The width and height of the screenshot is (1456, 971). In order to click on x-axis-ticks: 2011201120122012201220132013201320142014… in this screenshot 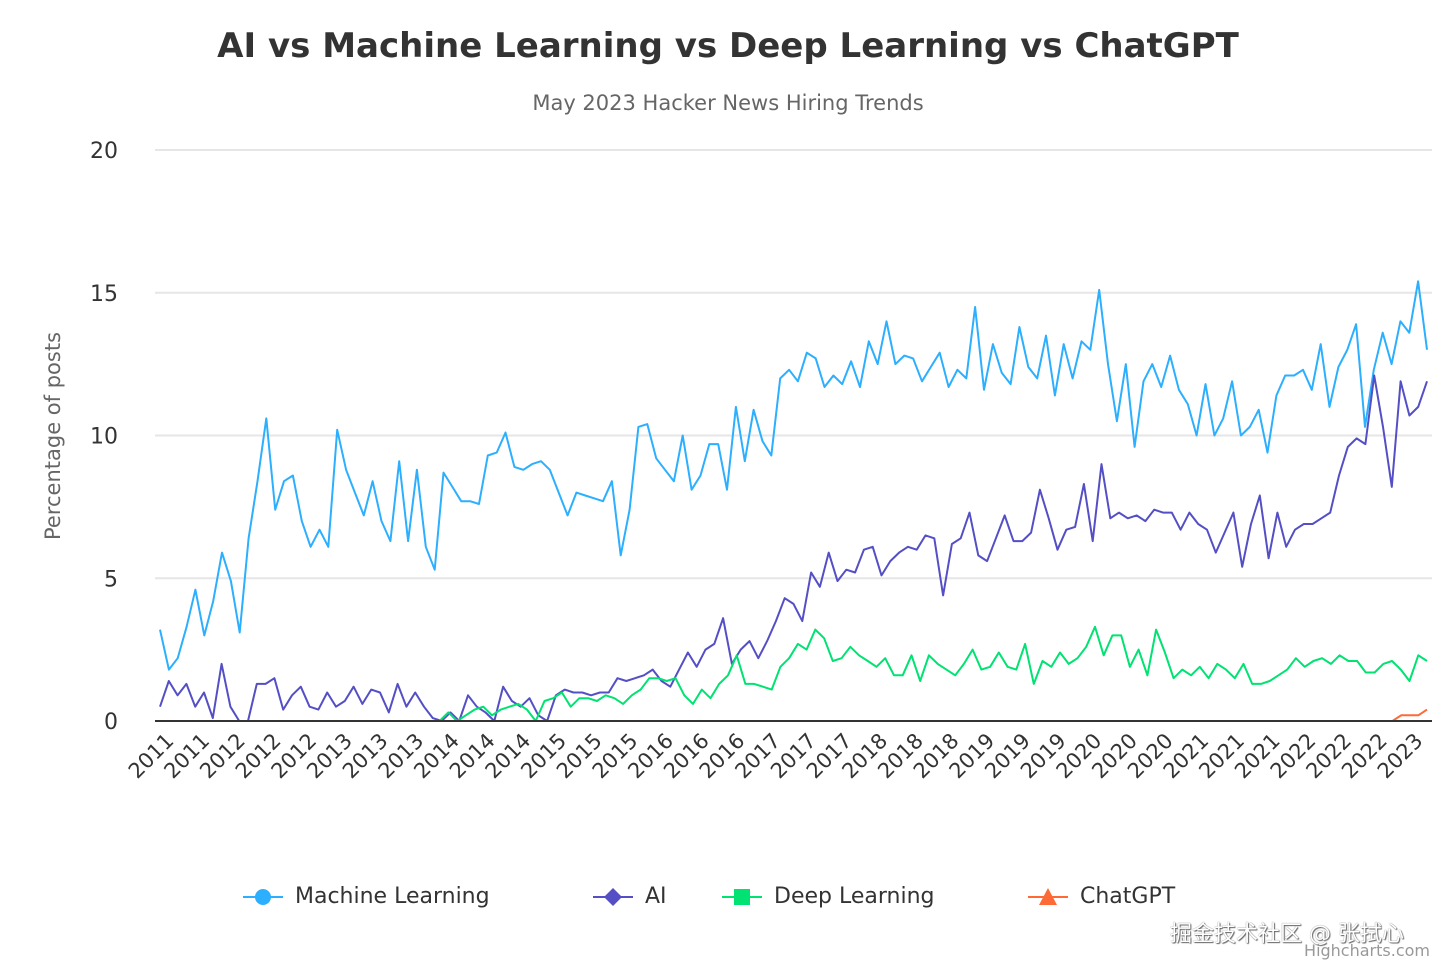, I will do `click(776, 756)`.